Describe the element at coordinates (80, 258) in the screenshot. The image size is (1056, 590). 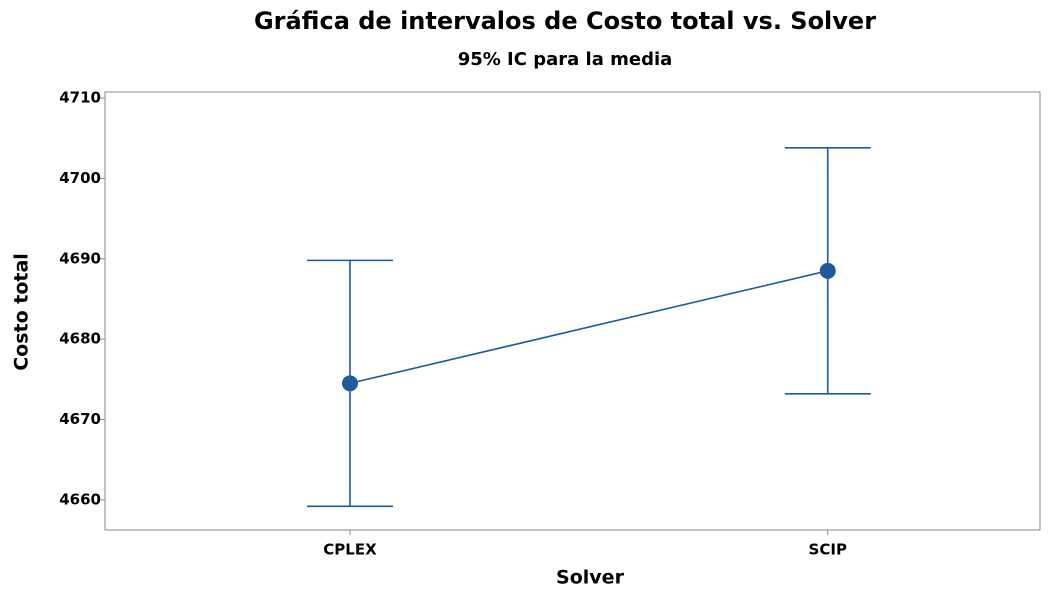
I see `y-tick-label: 4690` at that location.